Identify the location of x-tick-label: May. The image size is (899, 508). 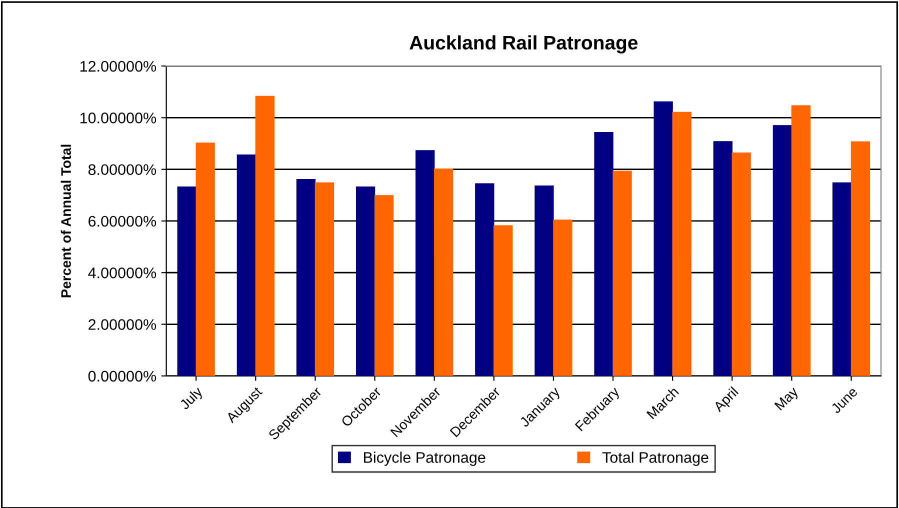
(787, 399).